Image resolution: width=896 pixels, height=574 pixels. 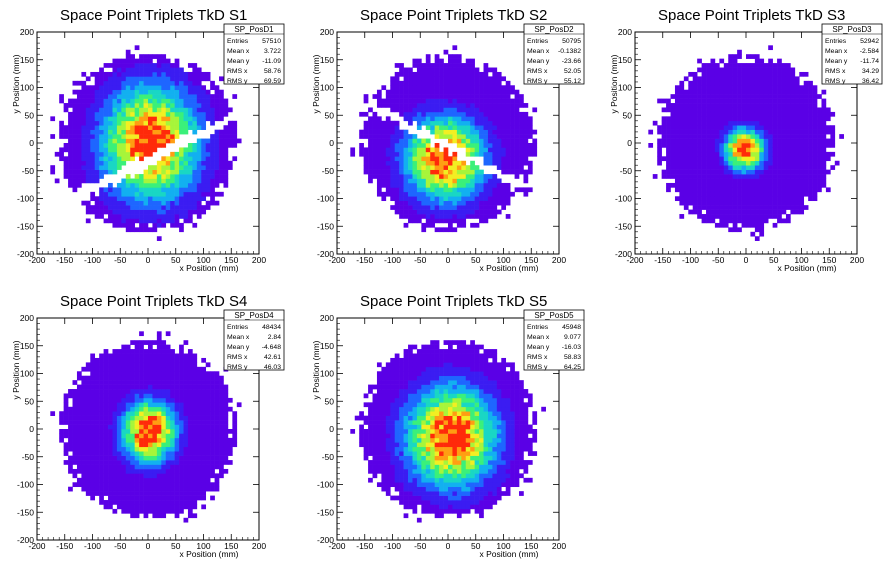 What do you see at coordinates (538, 51) in the screenshot?
I see `stats-label: Mean x` at bounding box center [538, 51].